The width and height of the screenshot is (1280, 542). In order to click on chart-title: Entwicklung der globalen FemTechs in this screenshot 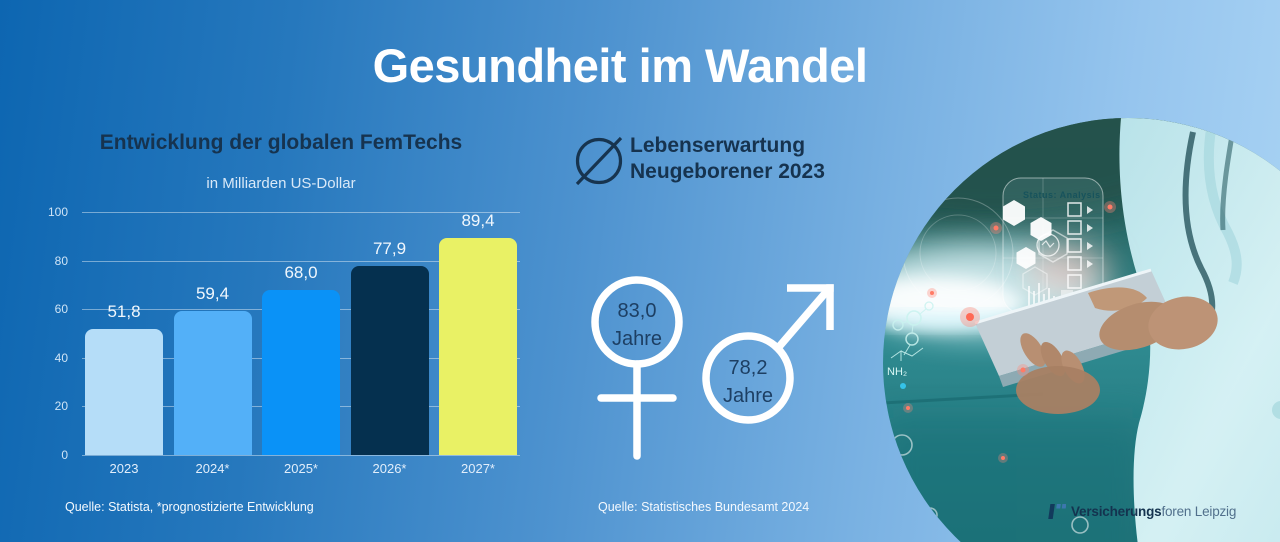, I will do `click(281, 142)`.